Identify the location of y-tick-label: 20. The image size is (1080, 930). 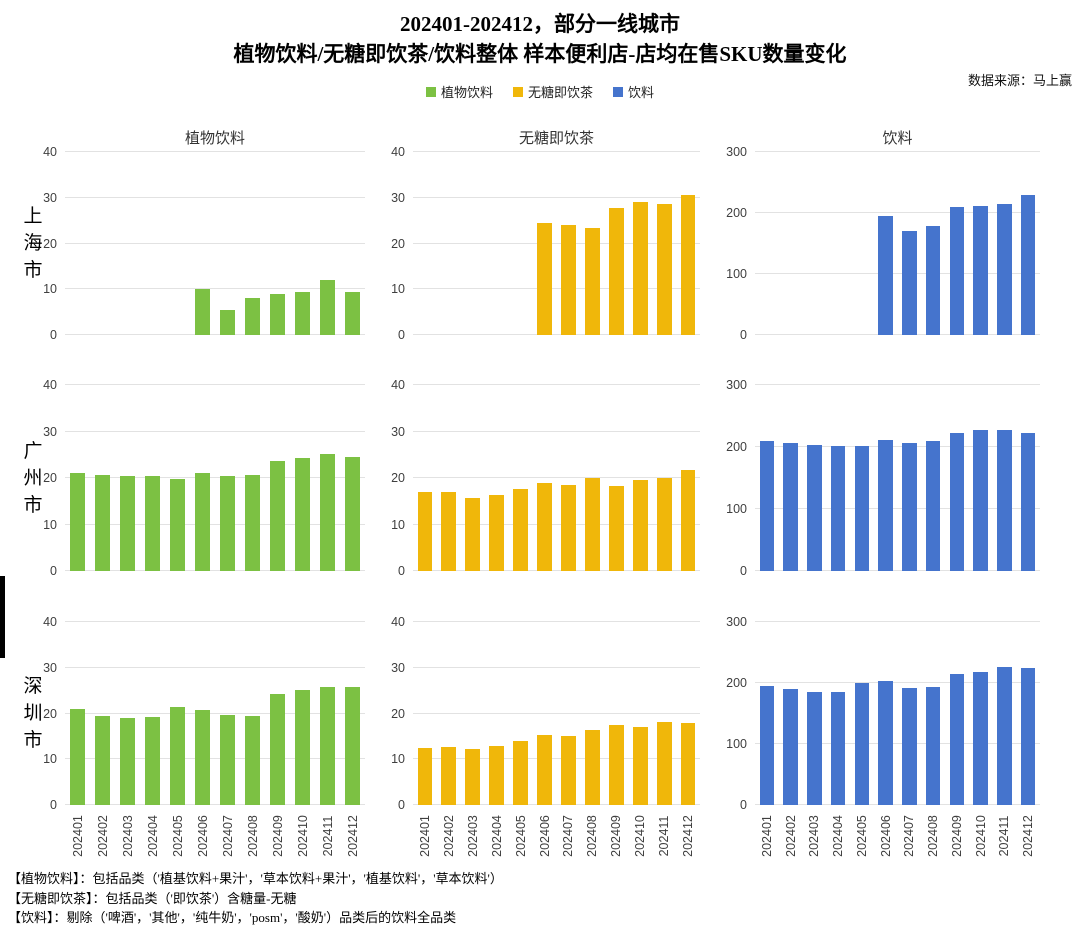
(50, 713).